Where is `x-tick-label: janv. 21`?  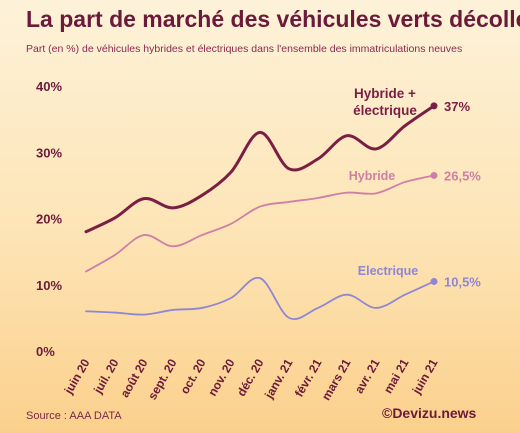 x-tick-label: janv. 21 is located at coordinates (278, 379).